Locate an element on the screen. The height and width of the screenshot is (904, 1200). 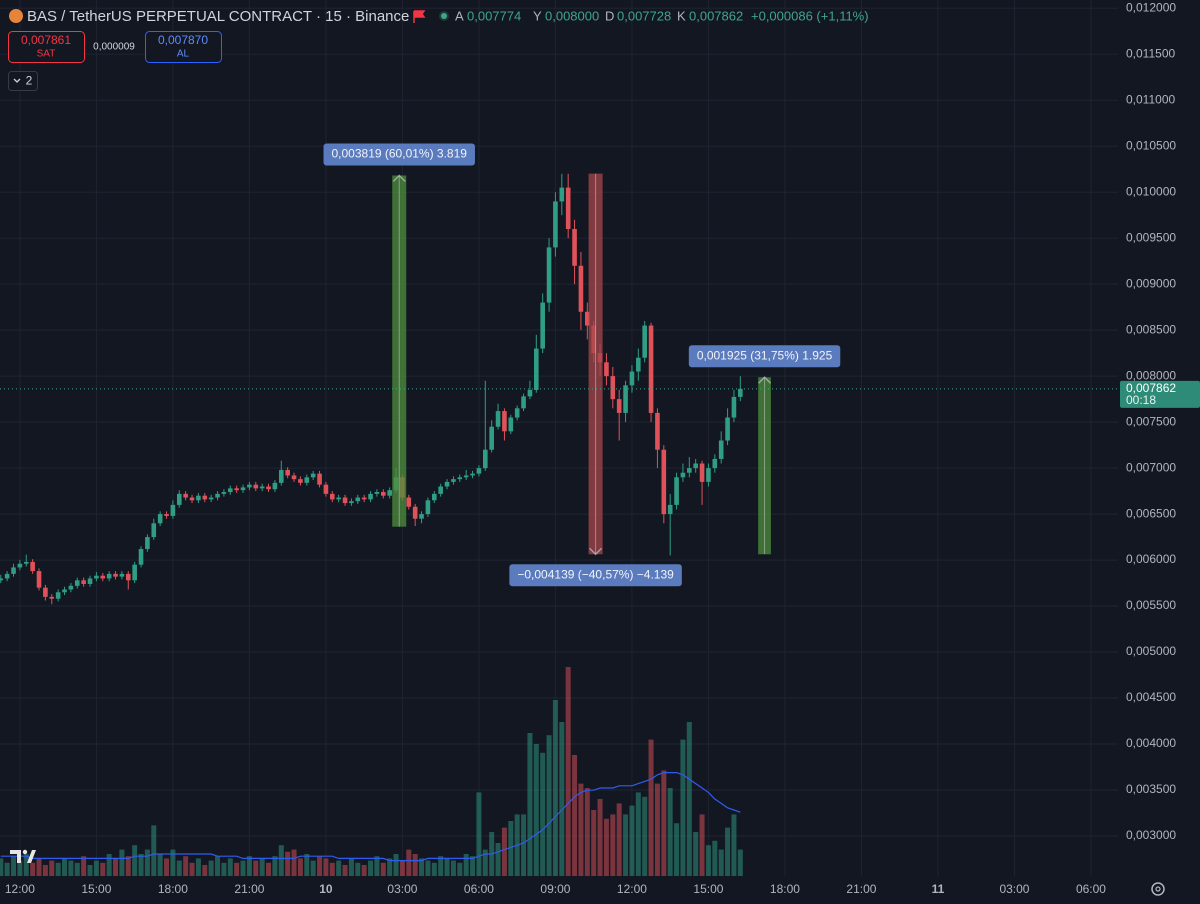
y-tick-label: 0,011000 is located at coordinates (1150, 99).